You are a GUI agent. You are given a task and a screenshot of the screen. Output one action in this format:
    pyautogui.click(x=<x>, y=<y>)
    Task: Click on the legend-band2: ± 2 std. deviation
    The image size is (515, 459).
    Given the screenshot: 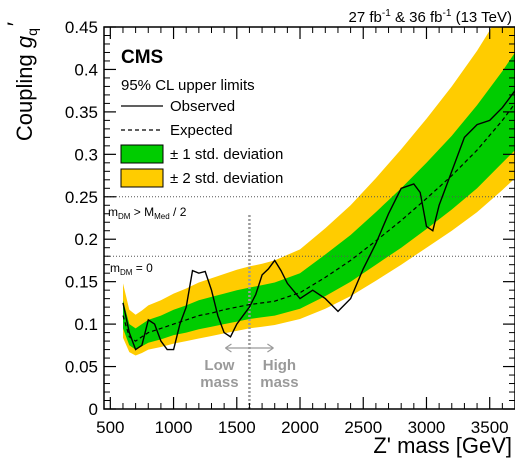 What is the action you would take?
    pyautogui.click(x=226, y=178)
    